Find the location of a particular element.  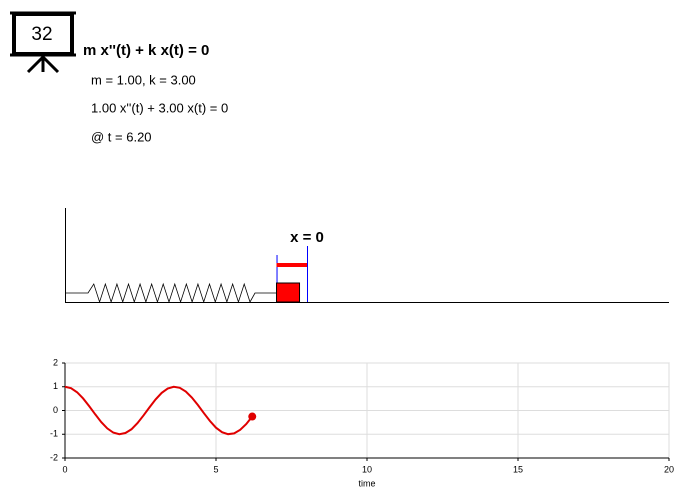

x-tick-label: 0 is located at coordinates (64, 469).